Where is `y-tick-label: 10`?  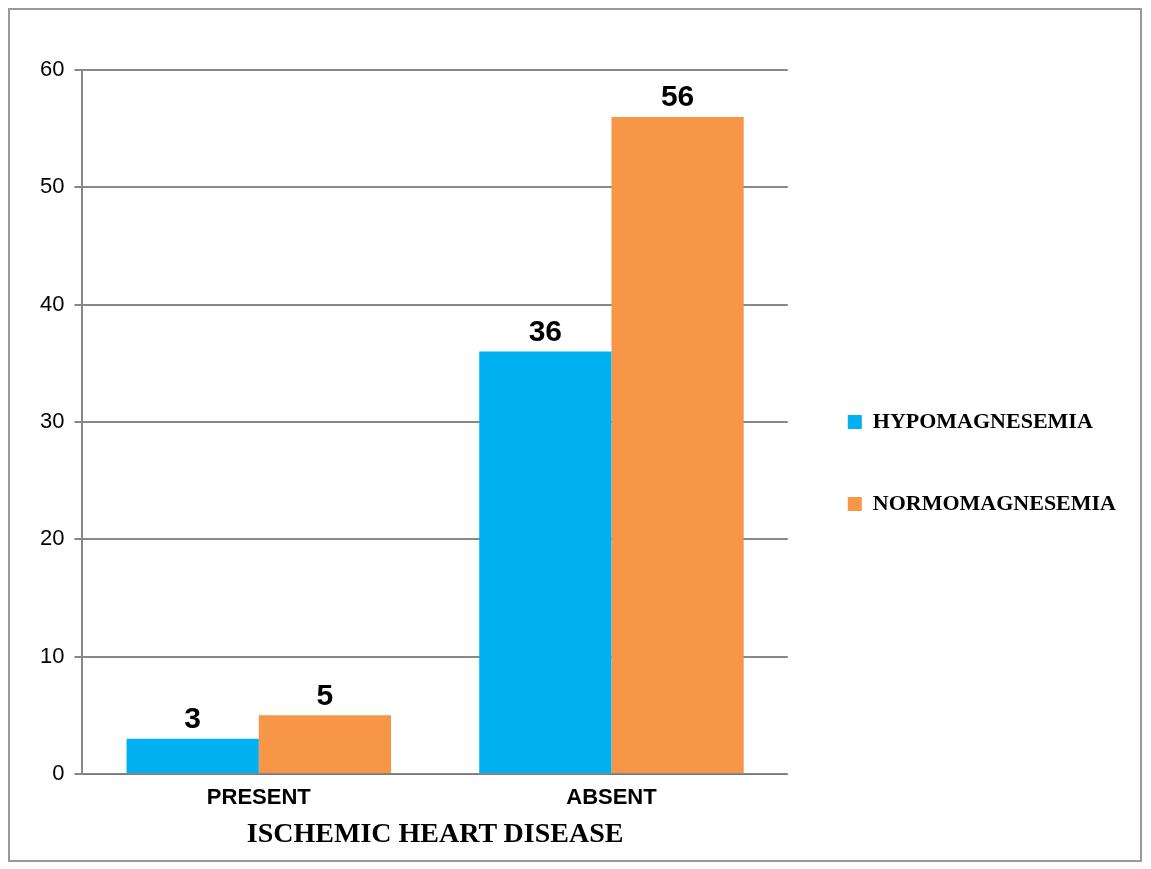
y-tick-label: 10 is located at coordinates (52, 655).